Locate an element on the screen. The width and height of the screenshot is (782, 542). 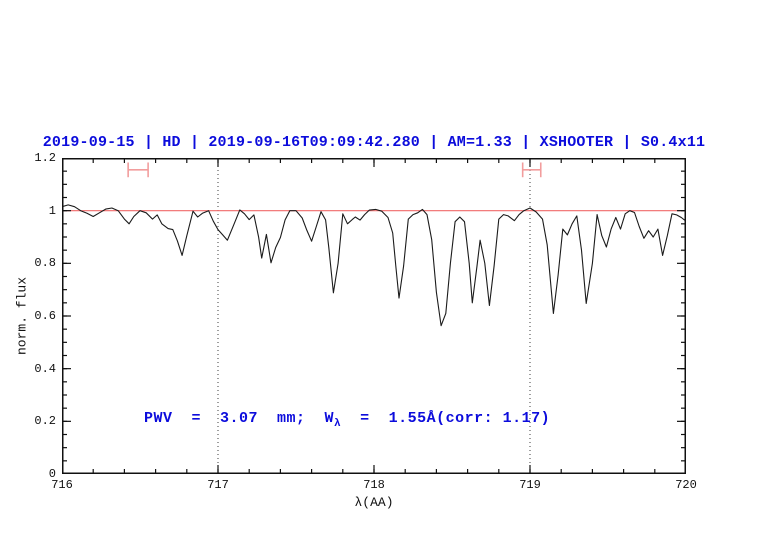
pwv-annotation-subscript: λ is located at coordinates (338, 424).